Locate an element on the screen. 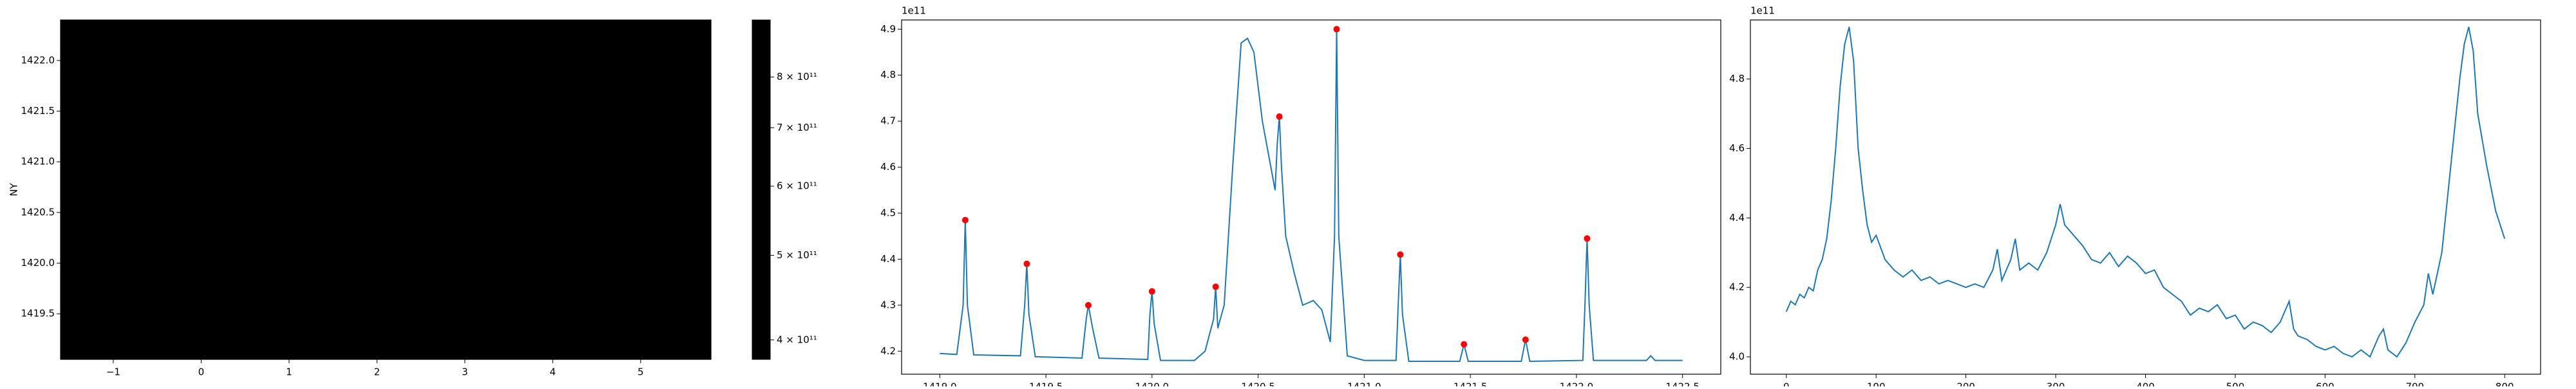  x-tick-label: 1422.0 is located at coordinates (1577, 384).